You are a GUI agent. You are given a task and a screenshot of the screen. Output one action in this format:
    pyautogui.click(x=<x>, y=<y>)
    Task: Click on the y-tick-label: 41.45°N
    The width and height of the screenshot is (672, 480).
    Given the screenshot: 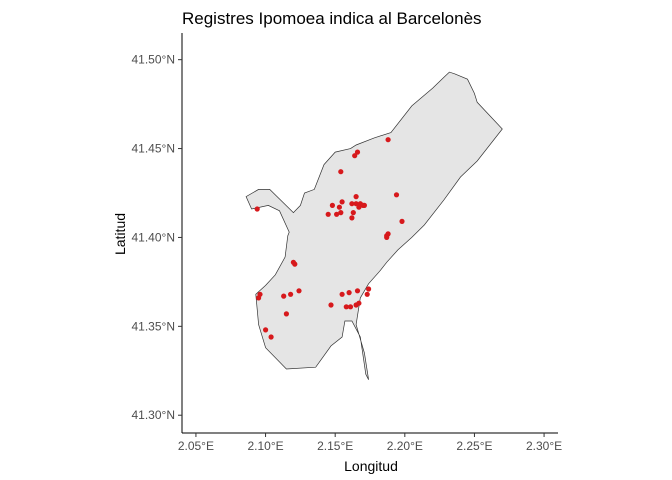 What is the action you would take?
    pyautogui.click(x=154, y=149)
    